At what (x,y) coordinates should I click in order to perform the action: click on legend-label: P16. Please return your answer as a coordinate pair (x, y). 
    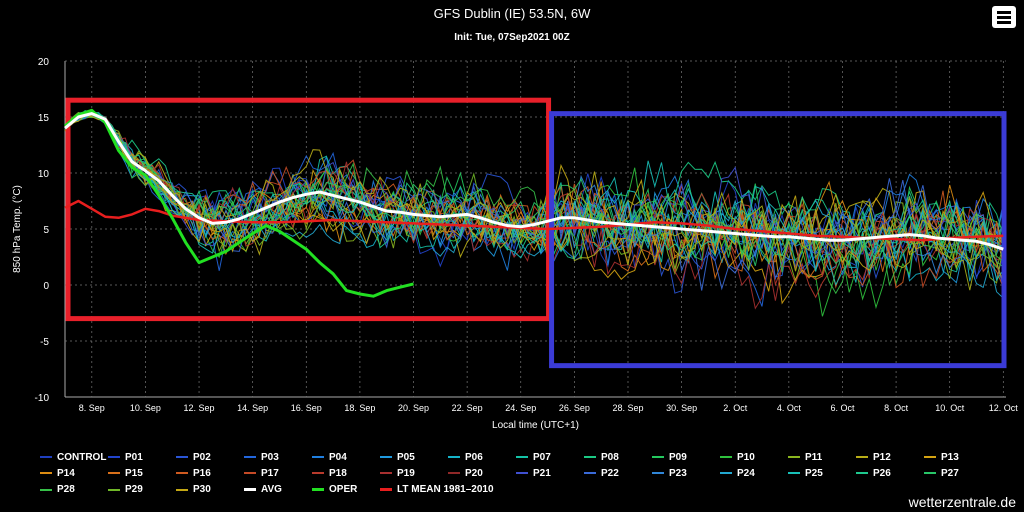
    Looking at the image, I should click on (202, 473).